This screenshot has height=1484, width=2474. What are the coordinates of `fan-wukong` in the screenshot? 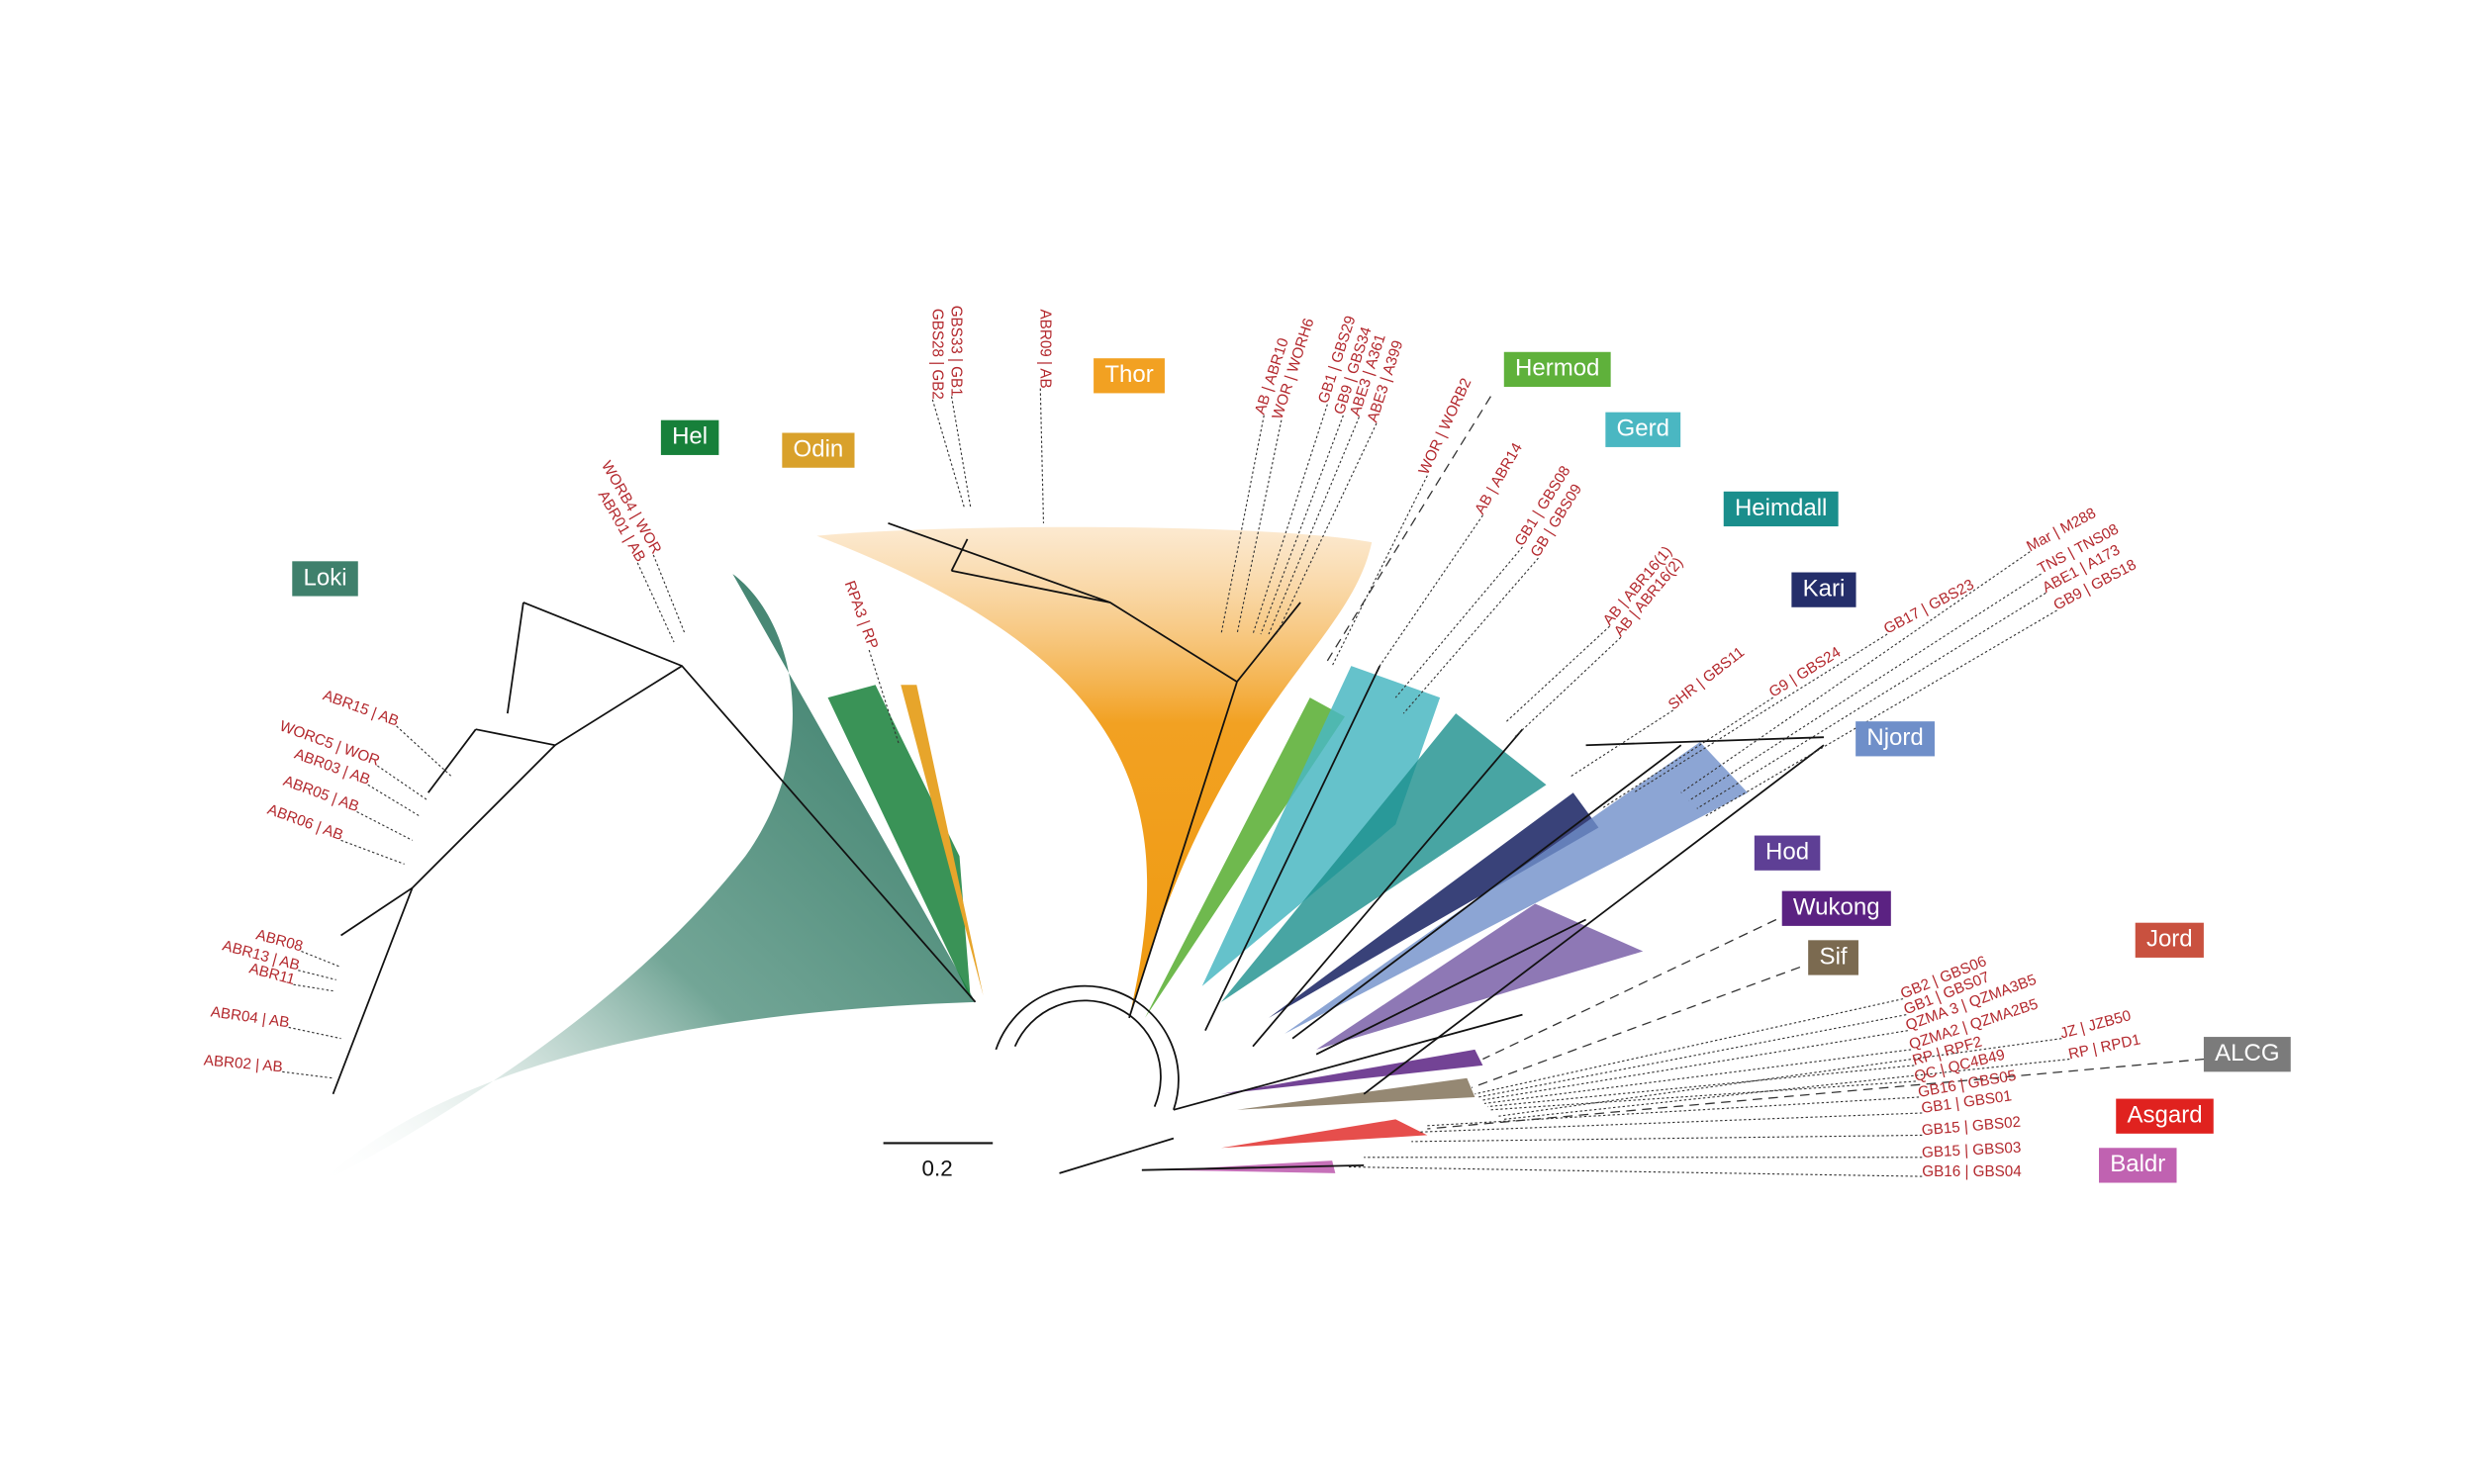 It's located at (1352, 1071).